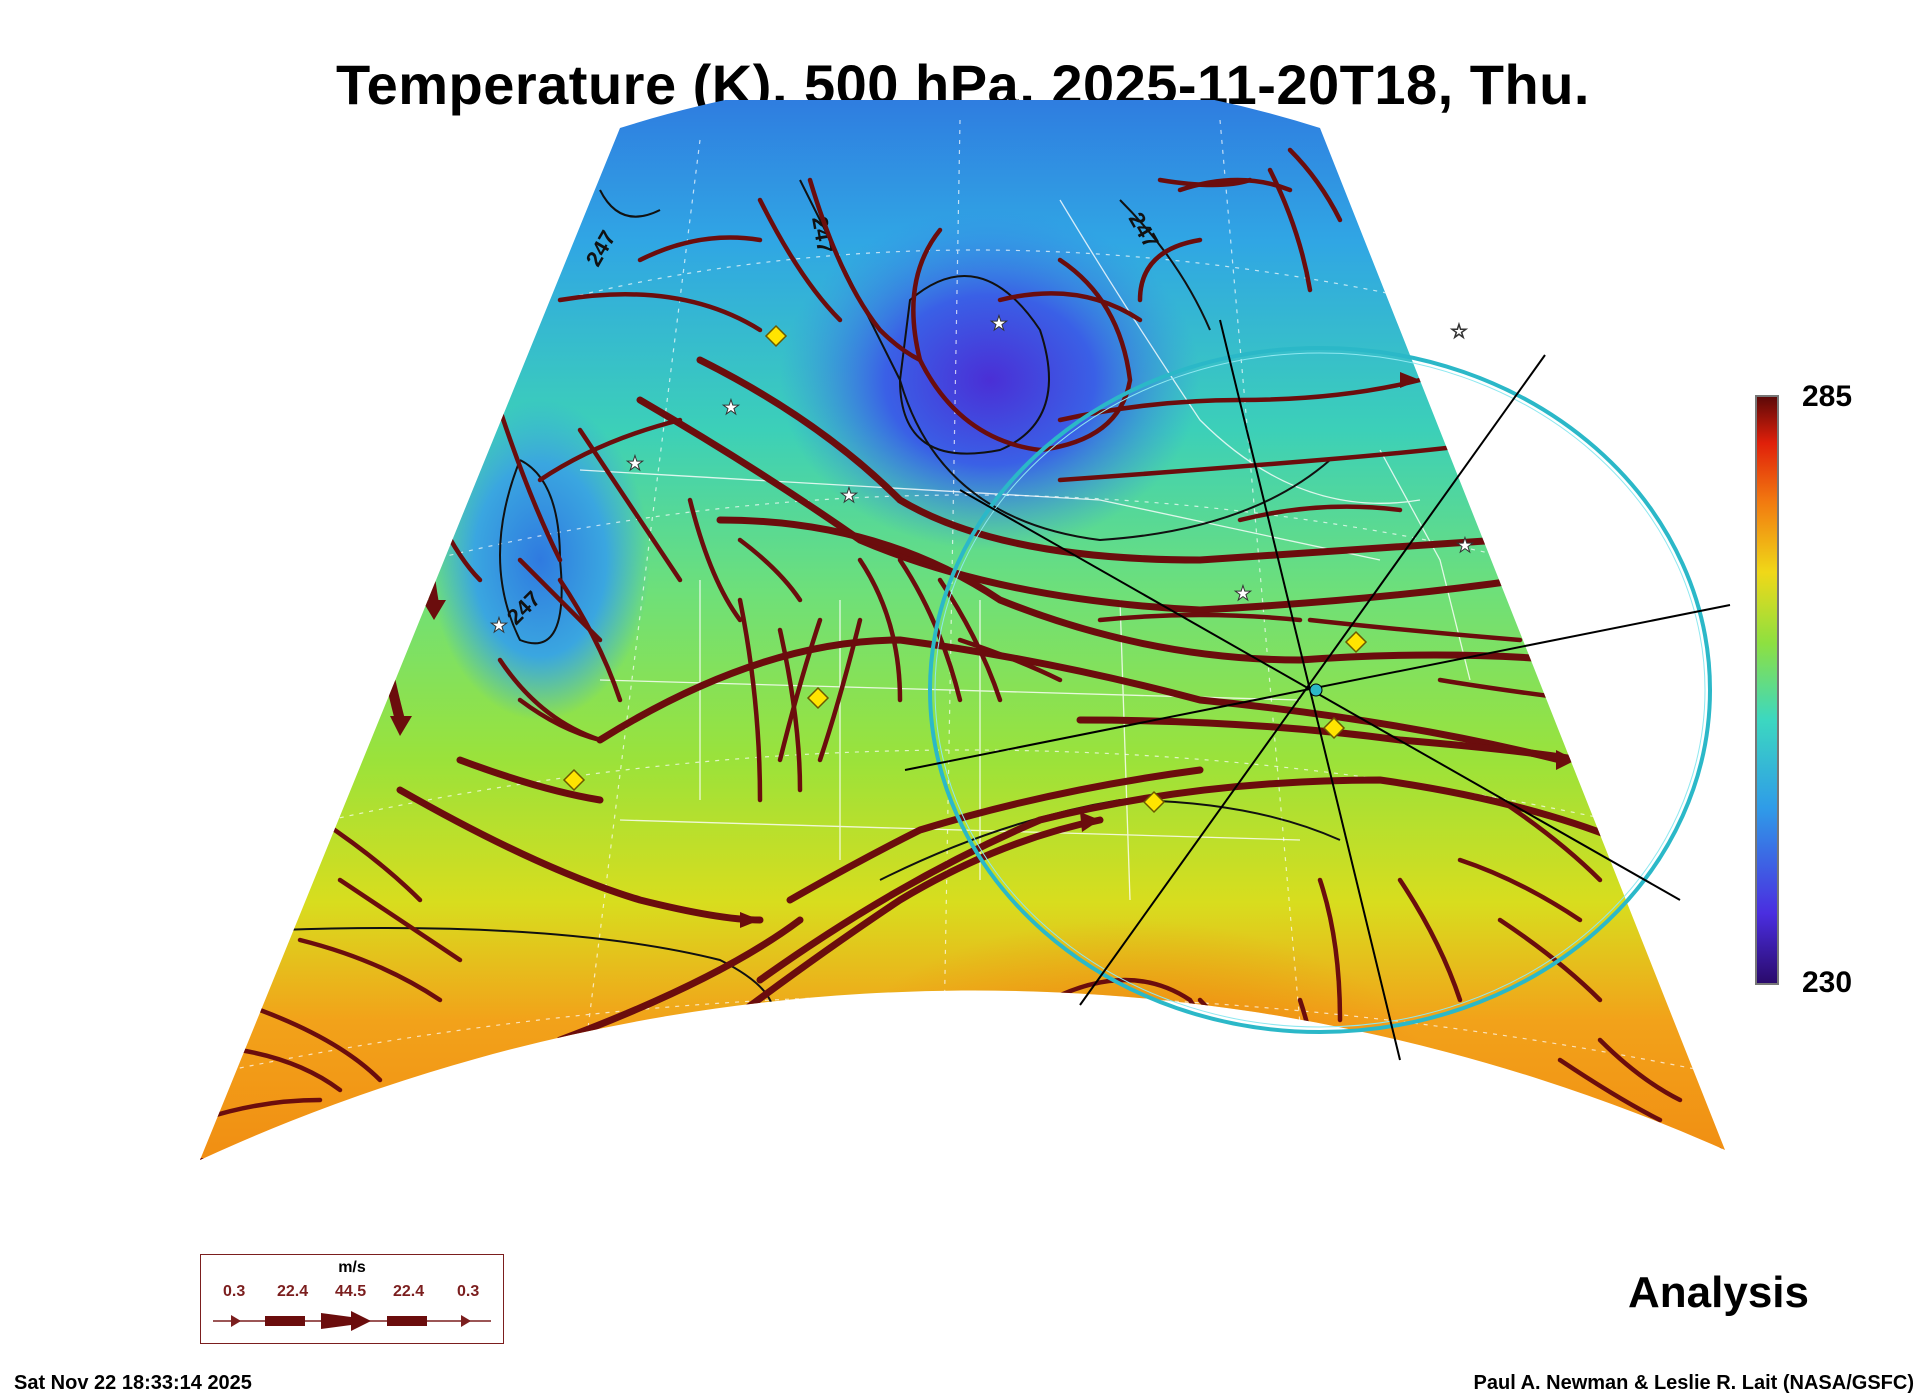  I want to click on colorbar-max-label: 285, so click(1827, 396).